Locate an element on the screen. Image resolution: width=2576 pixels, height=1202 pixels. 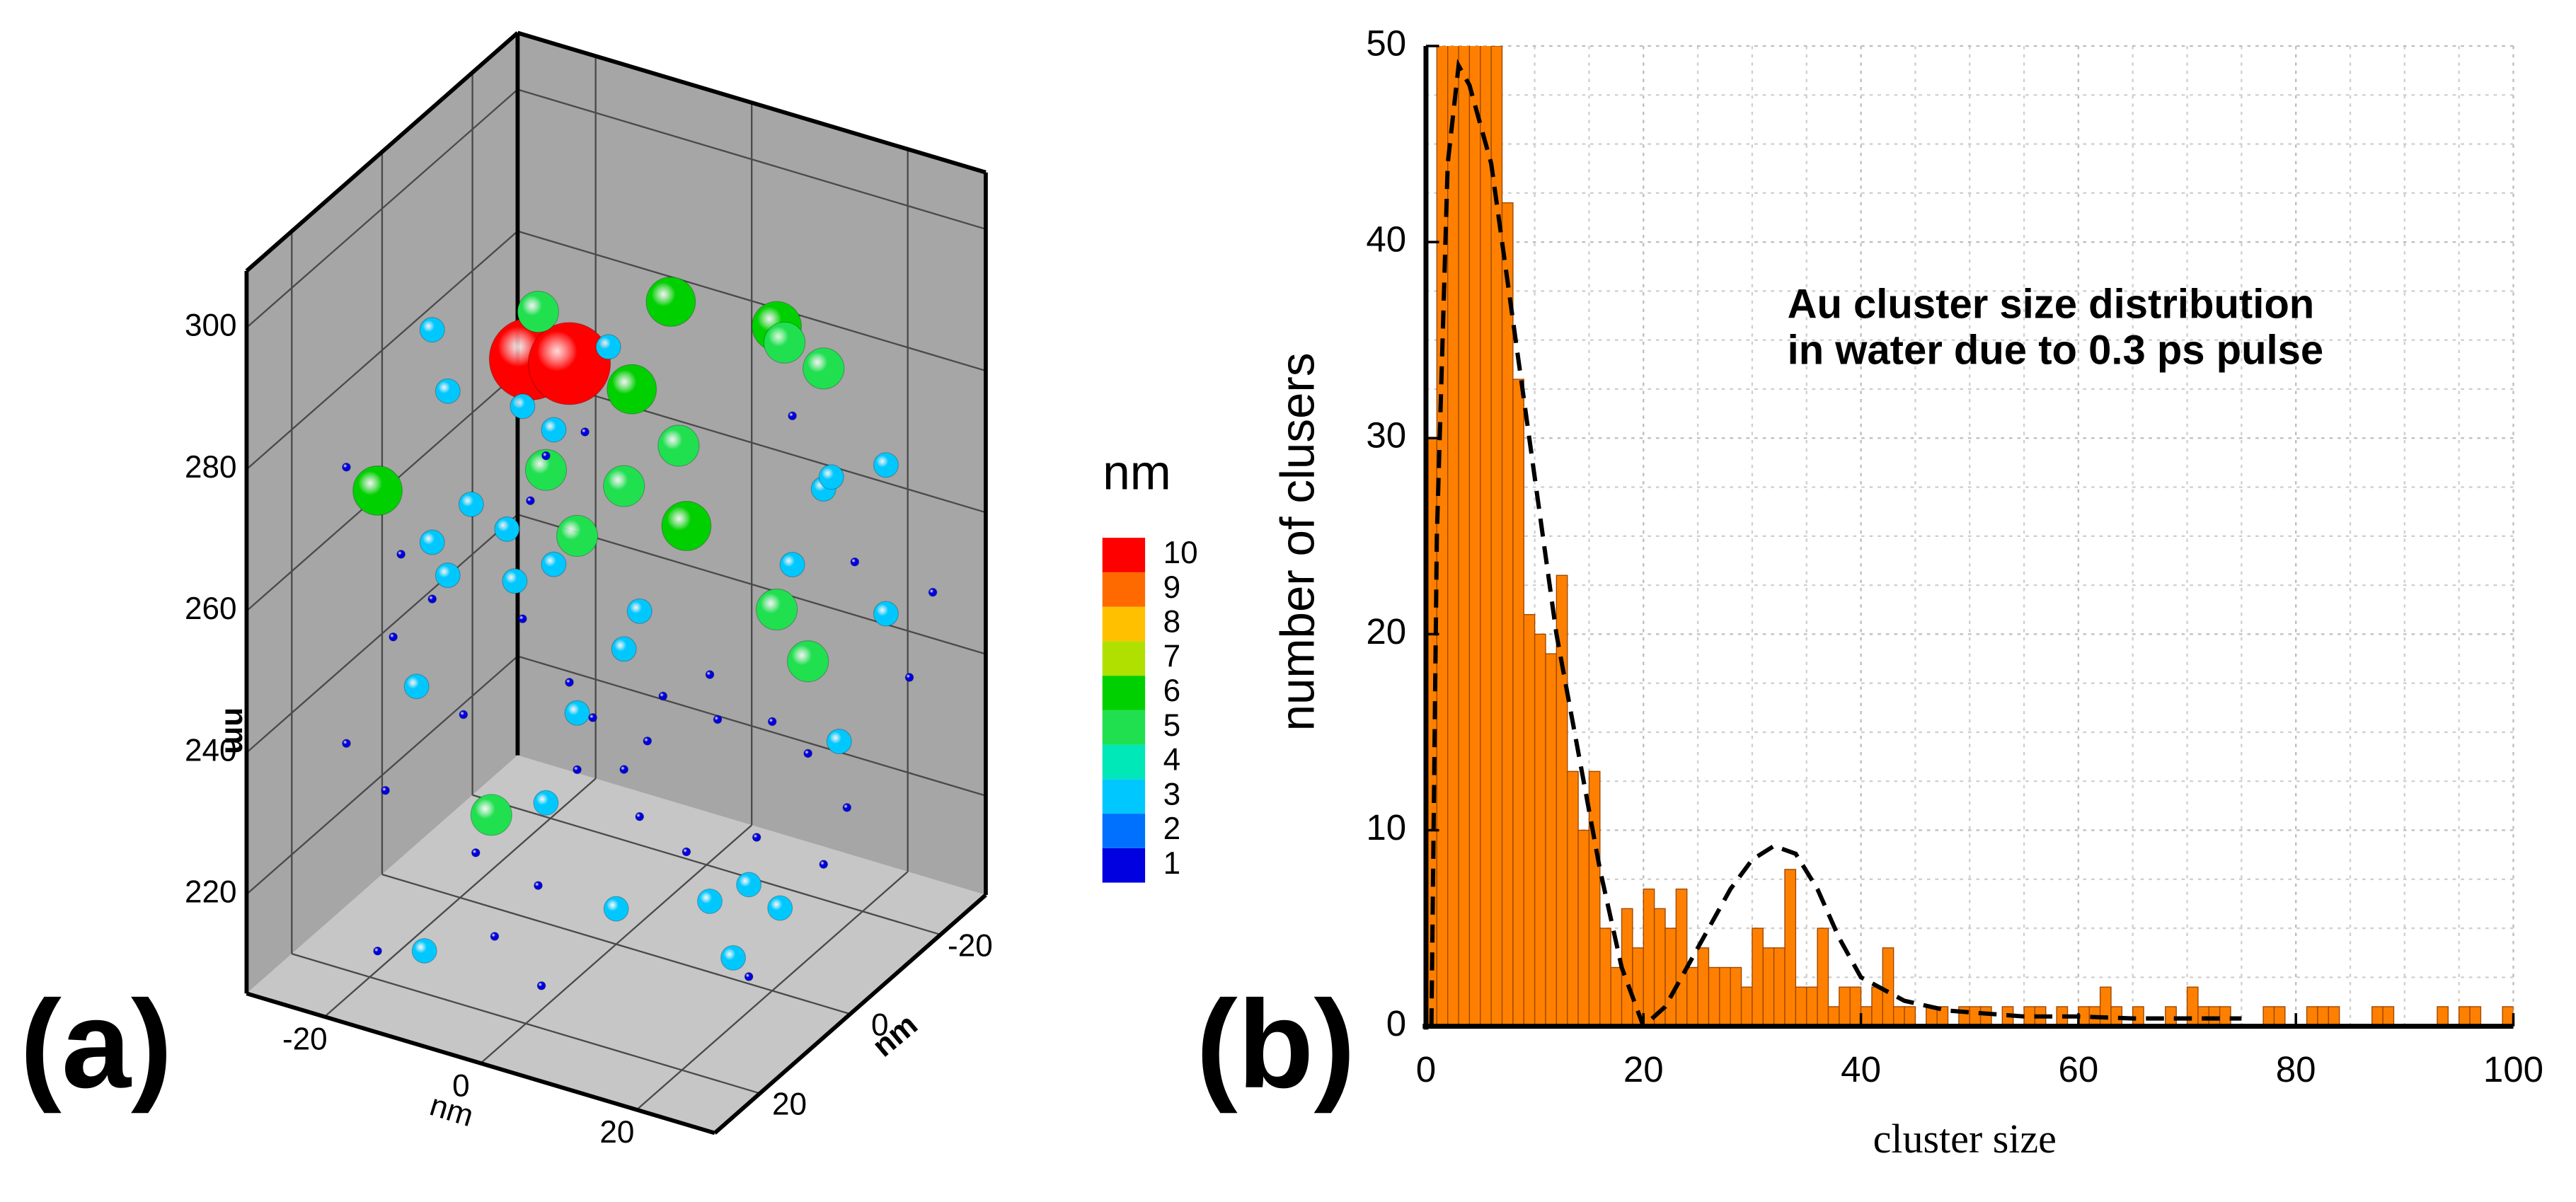
colorbar-tick-label: 4 is located at coordinates (1172, 760).